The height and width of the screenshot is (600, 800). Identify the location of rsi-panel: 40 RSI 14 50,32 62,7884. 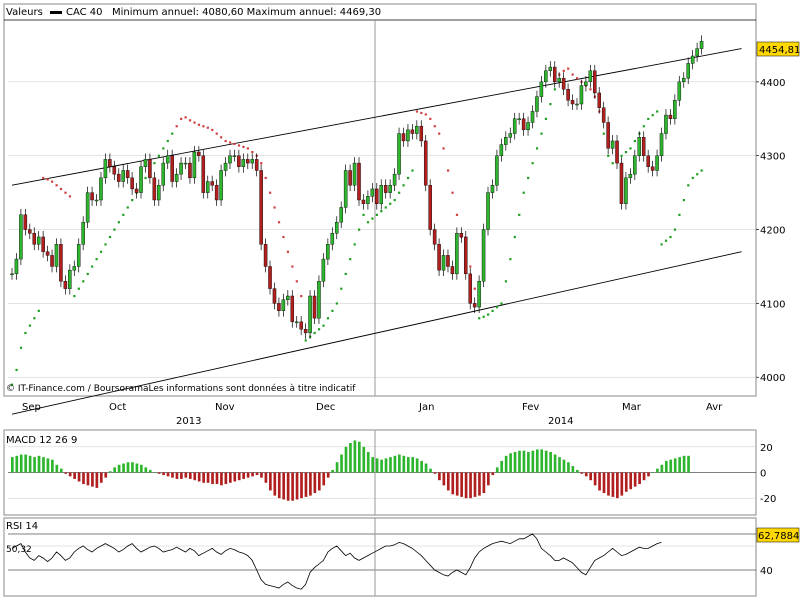
(401, 557).